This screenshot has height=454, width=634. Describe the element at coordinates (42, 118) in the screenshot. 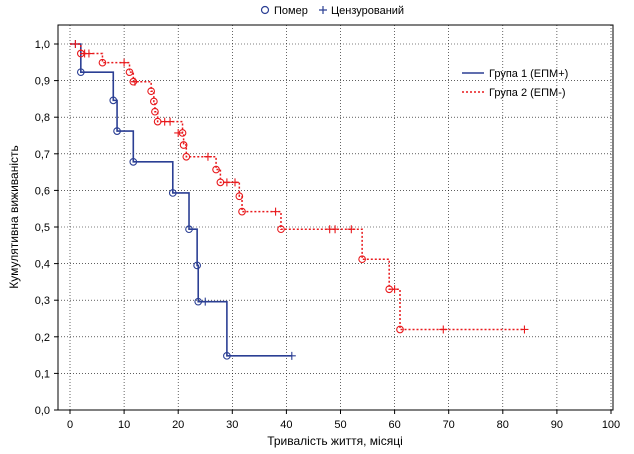

I see `y-tick-label: 0,8` at that location.